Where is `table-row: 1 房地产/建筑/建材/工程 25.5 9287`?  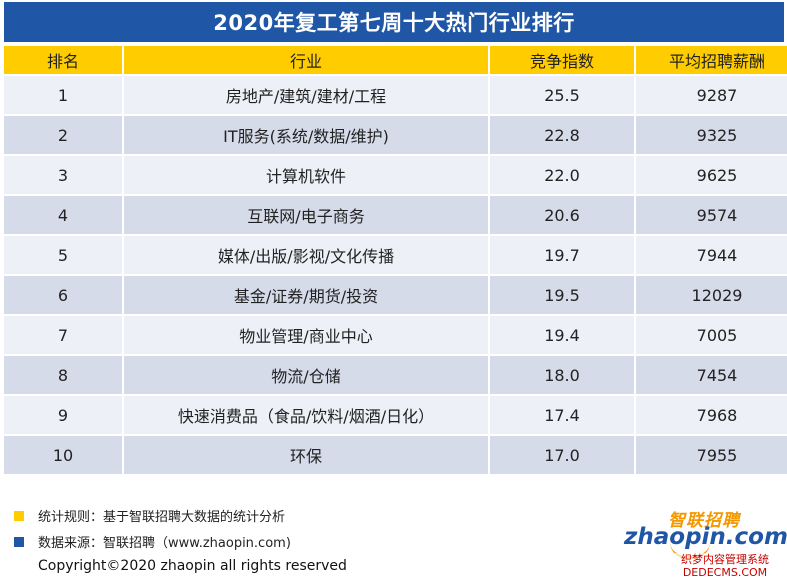
table-row: 1 房地产/建筑/建材/工程 25.5 9287 is located at coordinates (395, 95).